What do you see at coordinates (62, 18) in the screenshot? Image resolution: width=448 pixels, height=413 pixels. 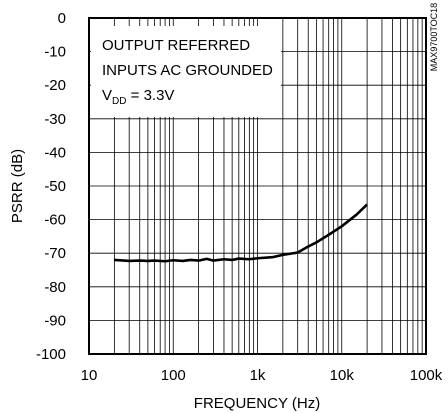 I see `y-tick-label: 0` at bounding box center [62, 18].